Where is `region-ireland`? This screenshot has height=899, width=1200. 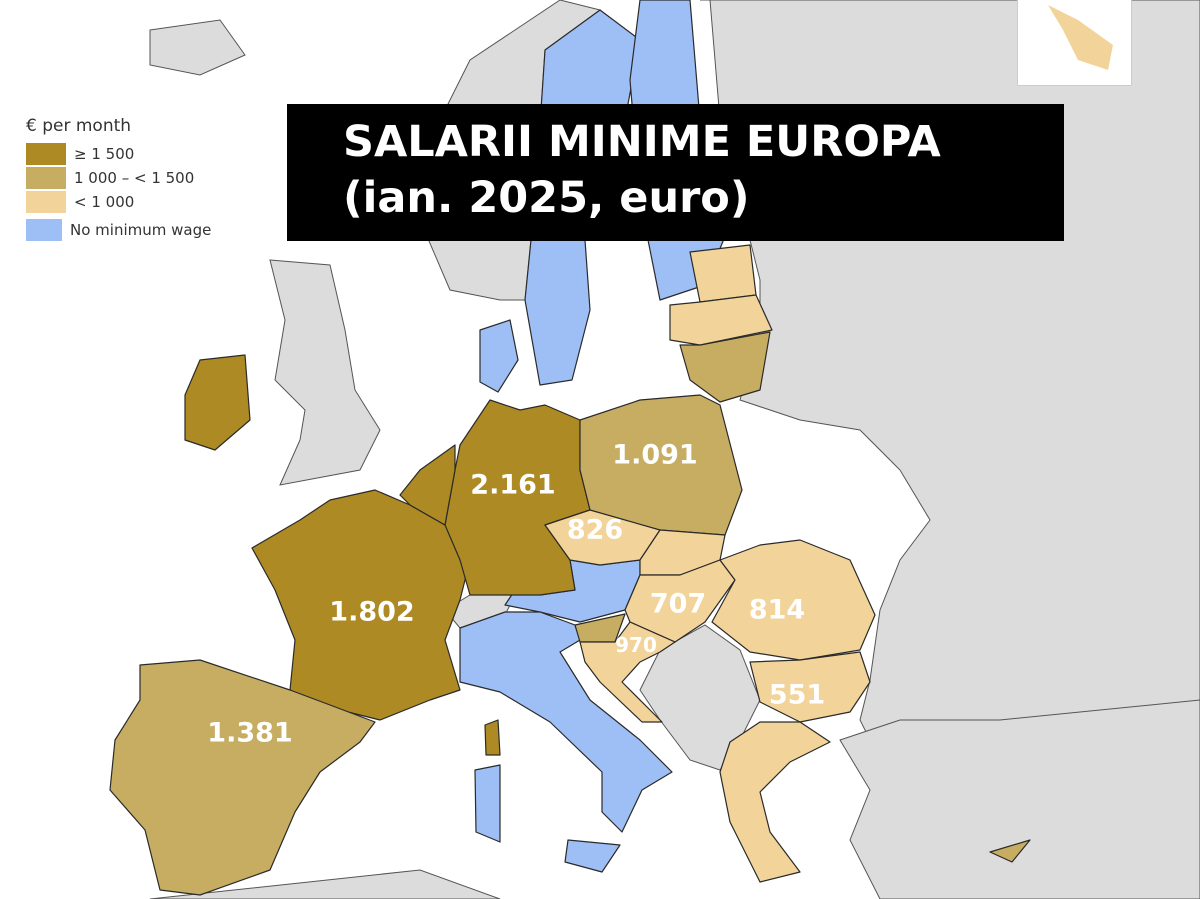 region-ireland is located at coordinates (217, 402).